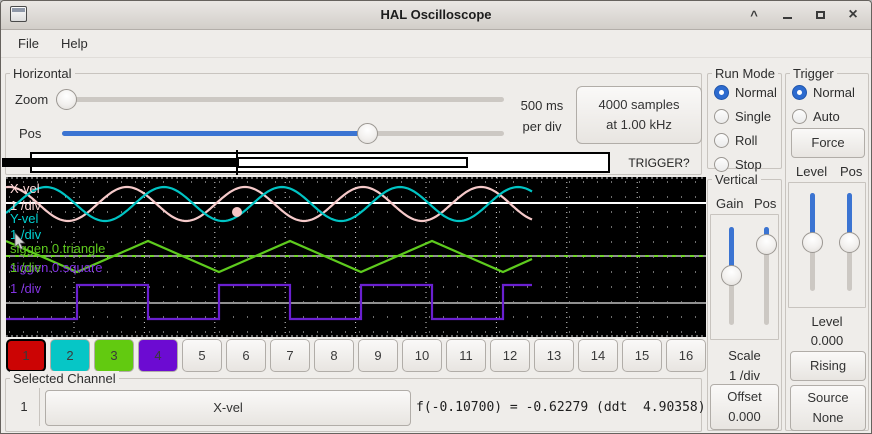  Describe the element at coordinates (57, 248) in the screenshot. I see `scope-channel-label: siggen.0.triangle` at that location.